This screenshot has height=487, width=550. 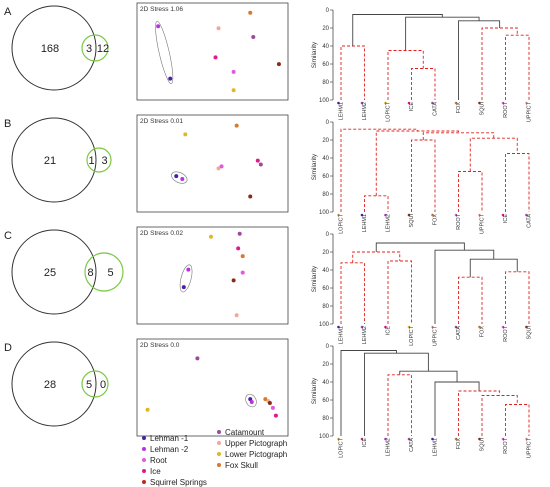 I want to click on leaf-marker-ice, so click(x=362, y=439).